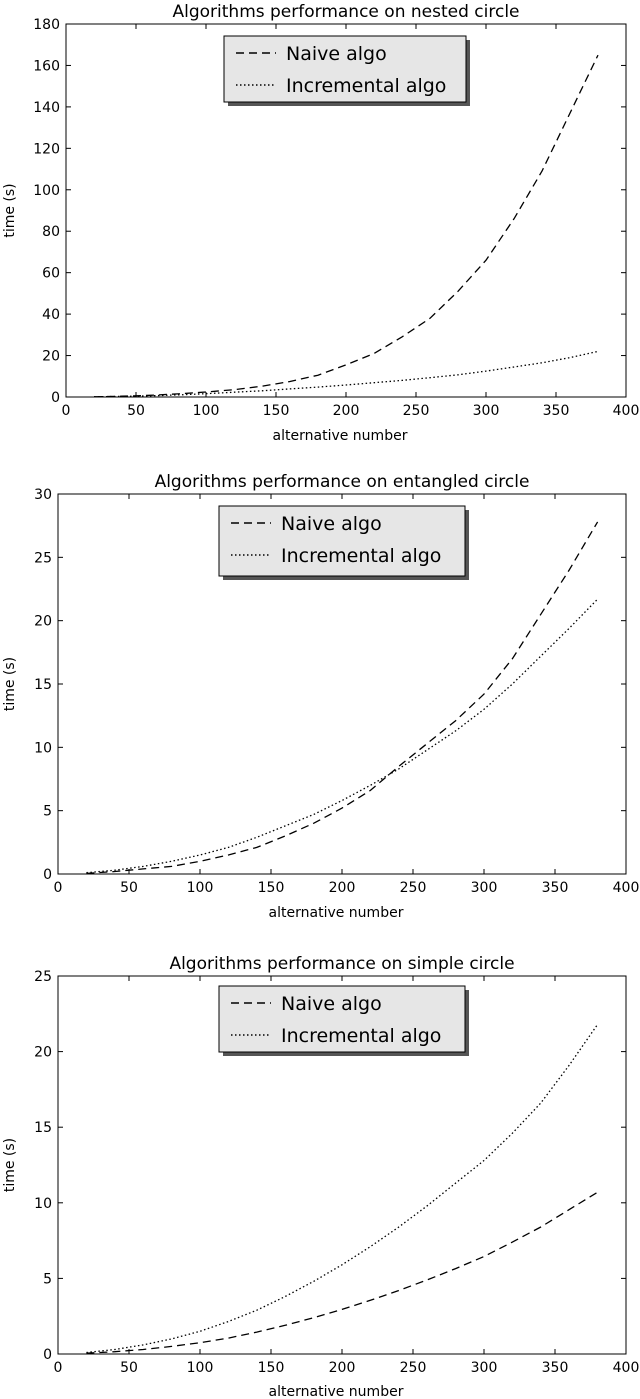  Describe the element at coordinates (46, 149) in the screenshot. I see `y-tick-label: 120` at that location.